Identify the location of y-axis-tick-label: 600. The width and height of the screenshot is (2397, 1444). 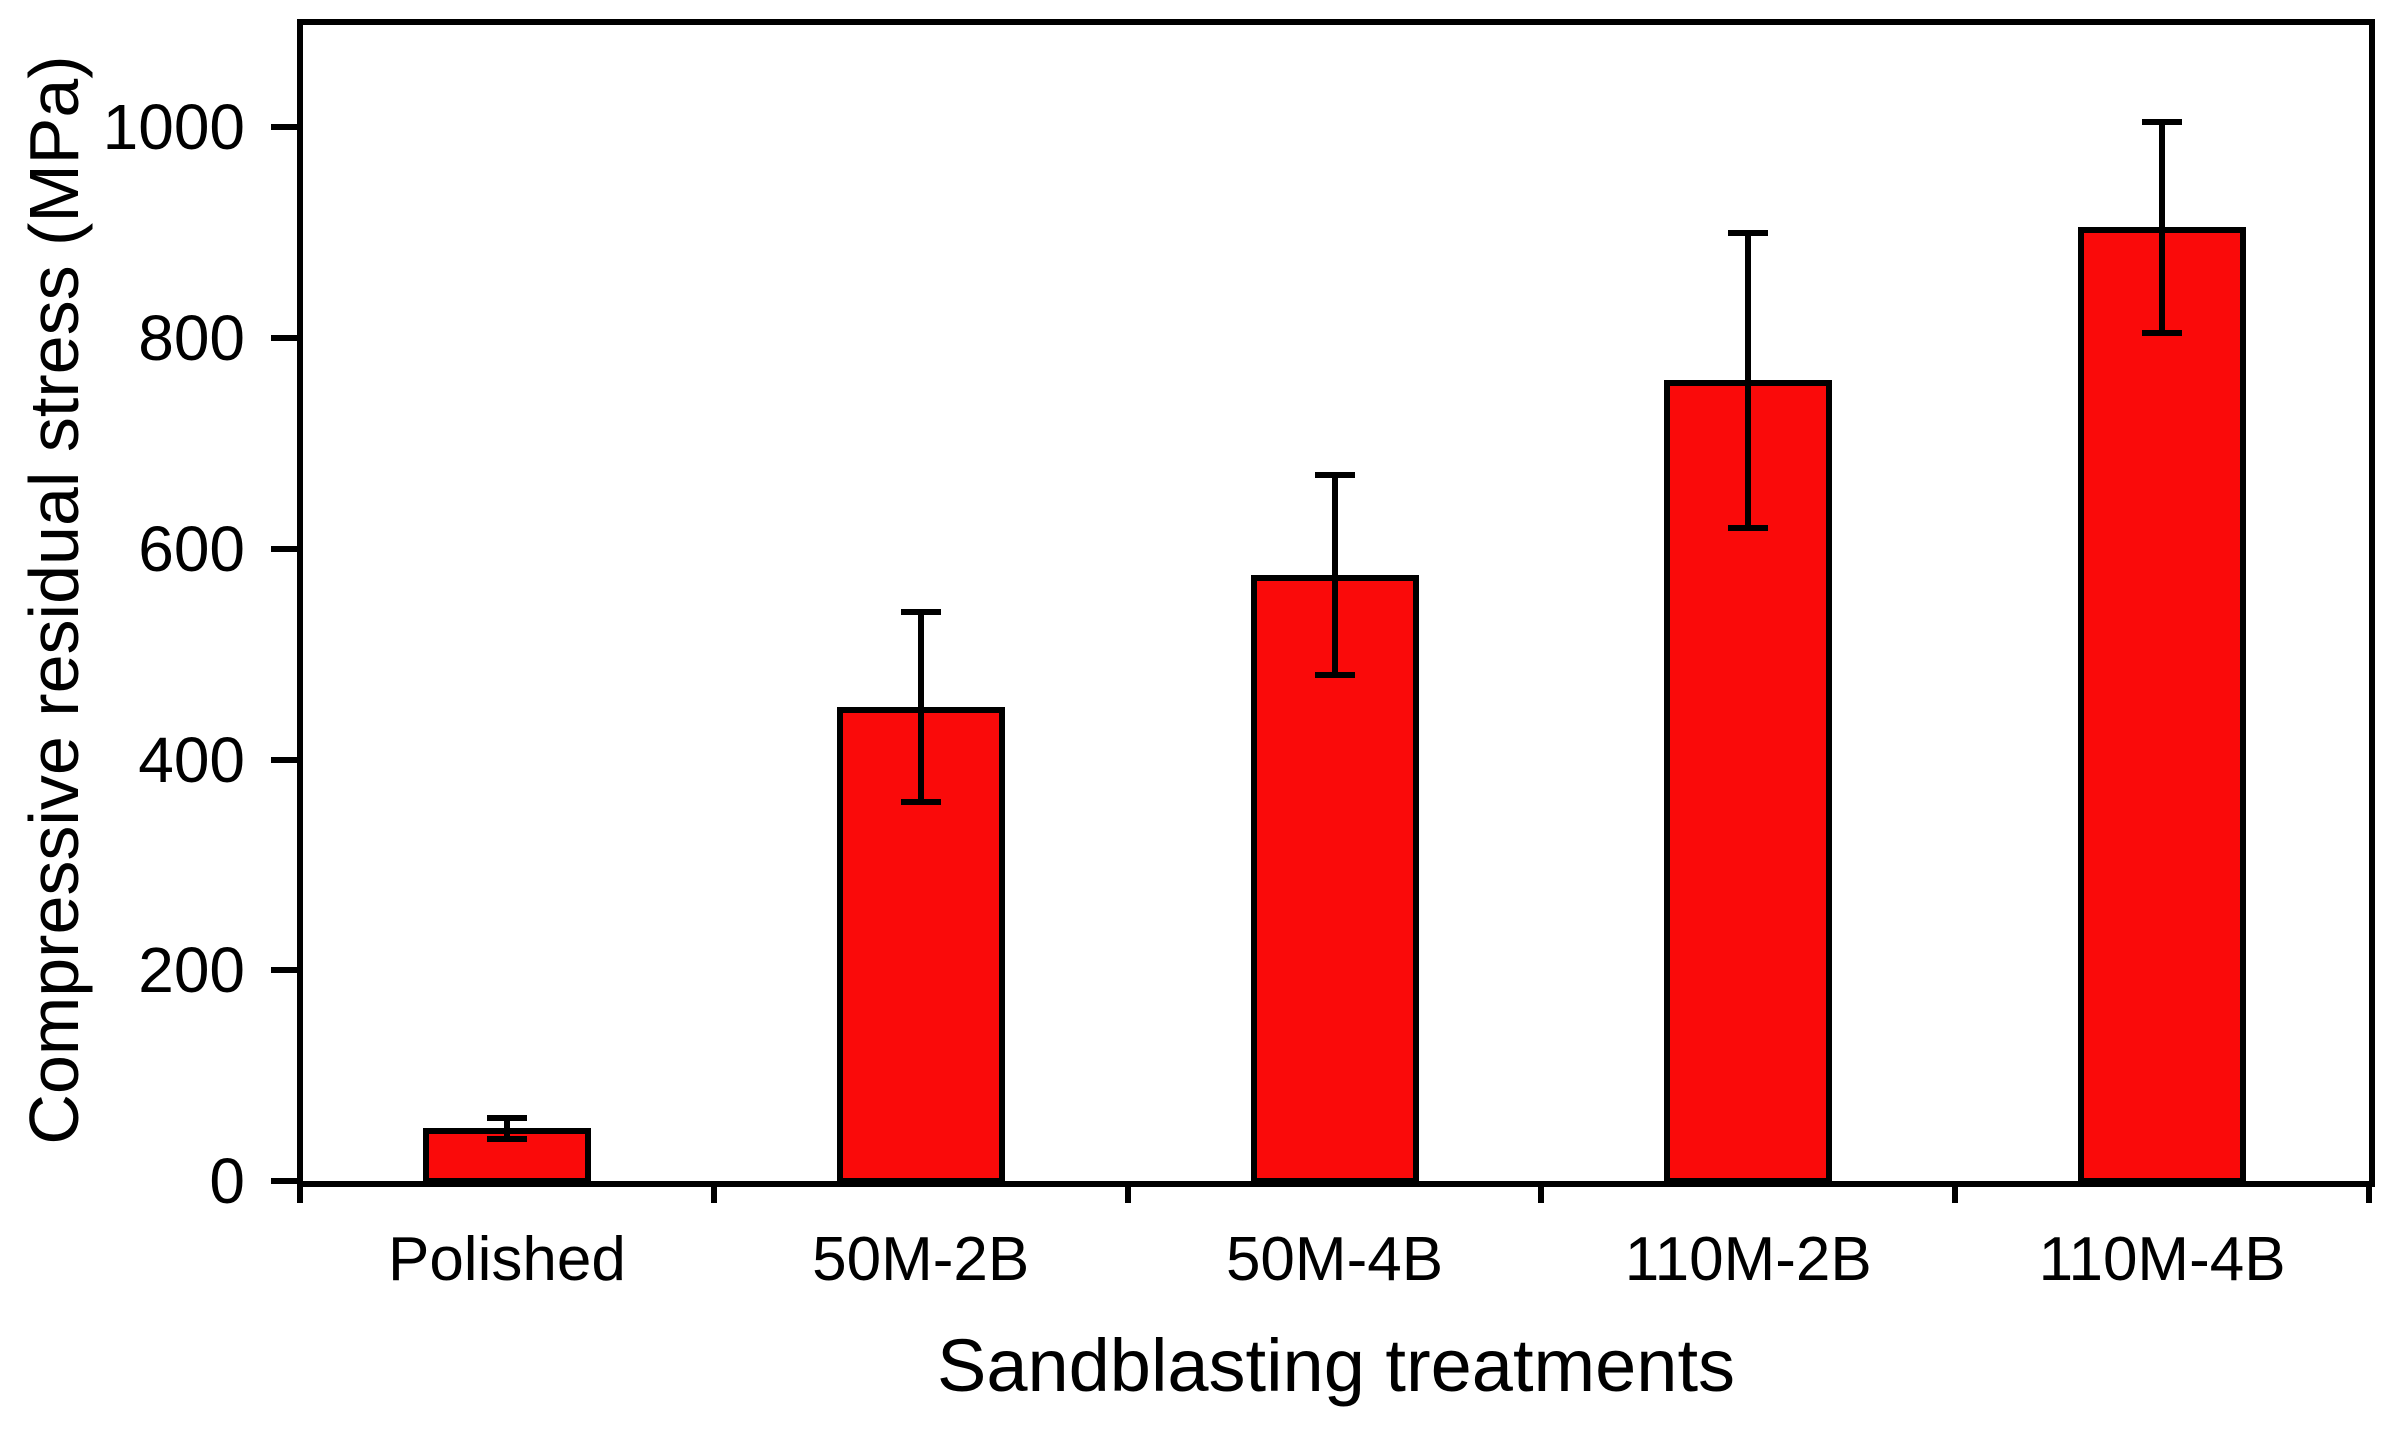
(191, 548).